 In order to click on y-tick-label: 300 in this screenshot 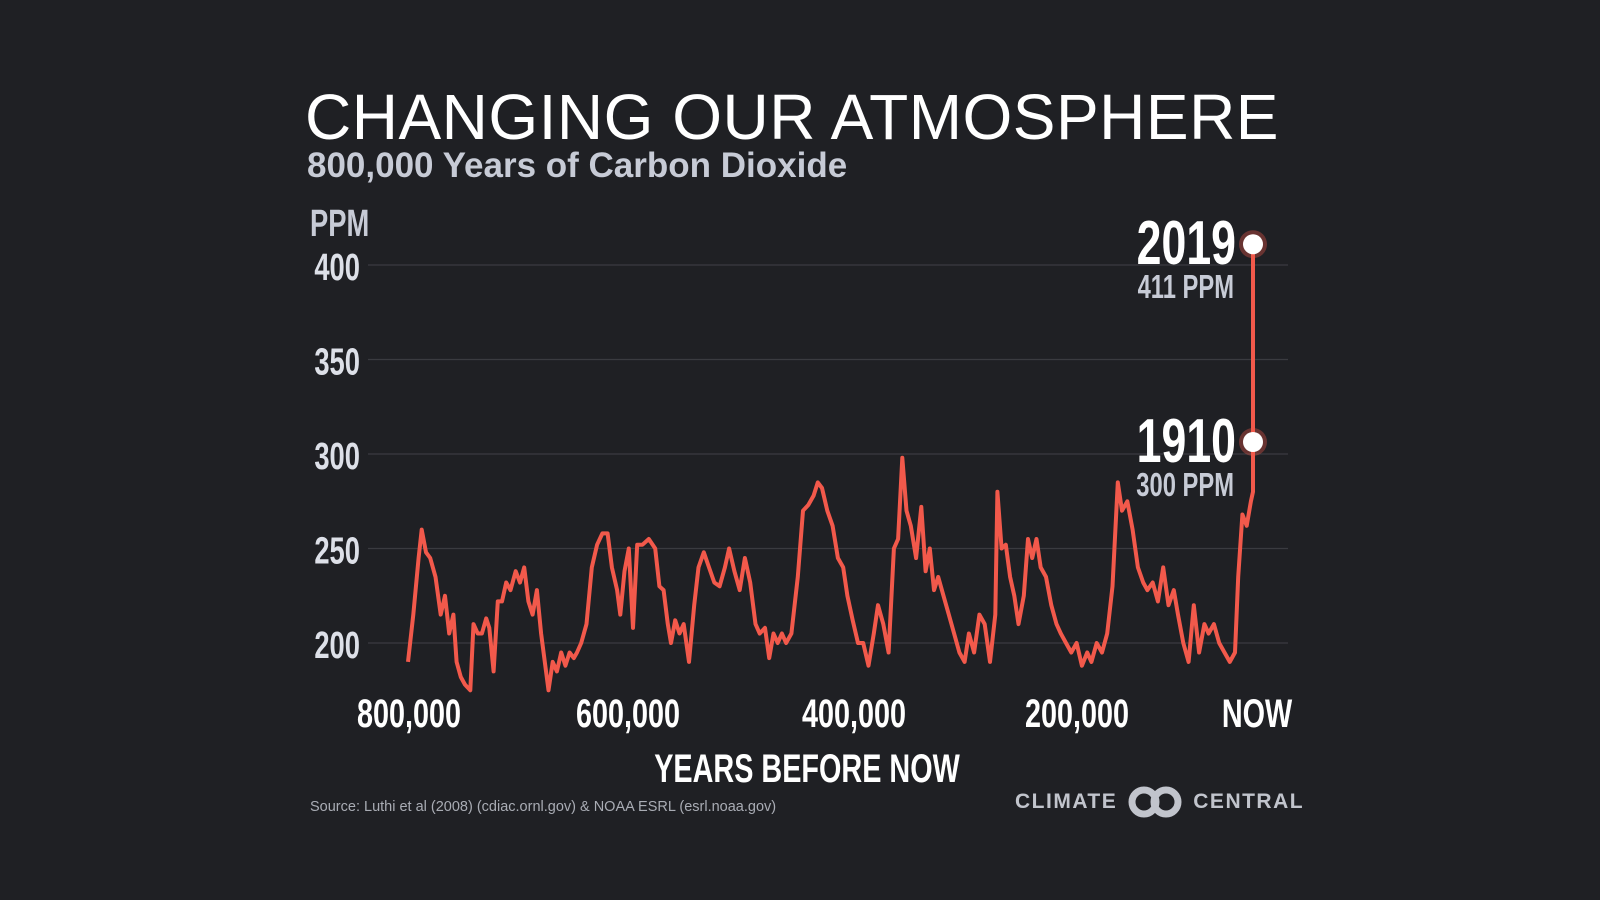, I will do `click(337, 457)`.